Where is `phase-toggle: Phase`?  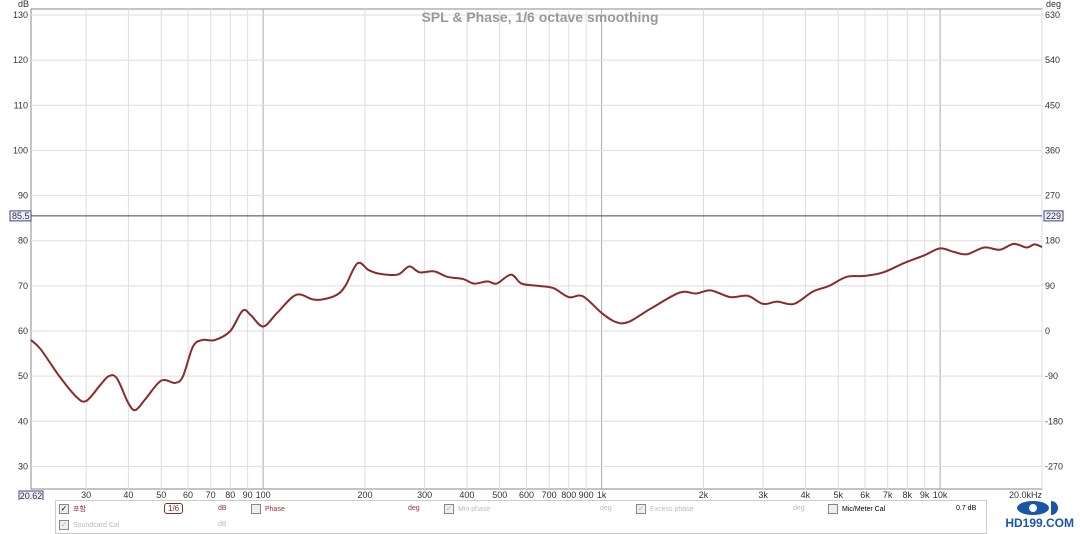
phase-toggle: Phase is located at coordinates (268, 509).